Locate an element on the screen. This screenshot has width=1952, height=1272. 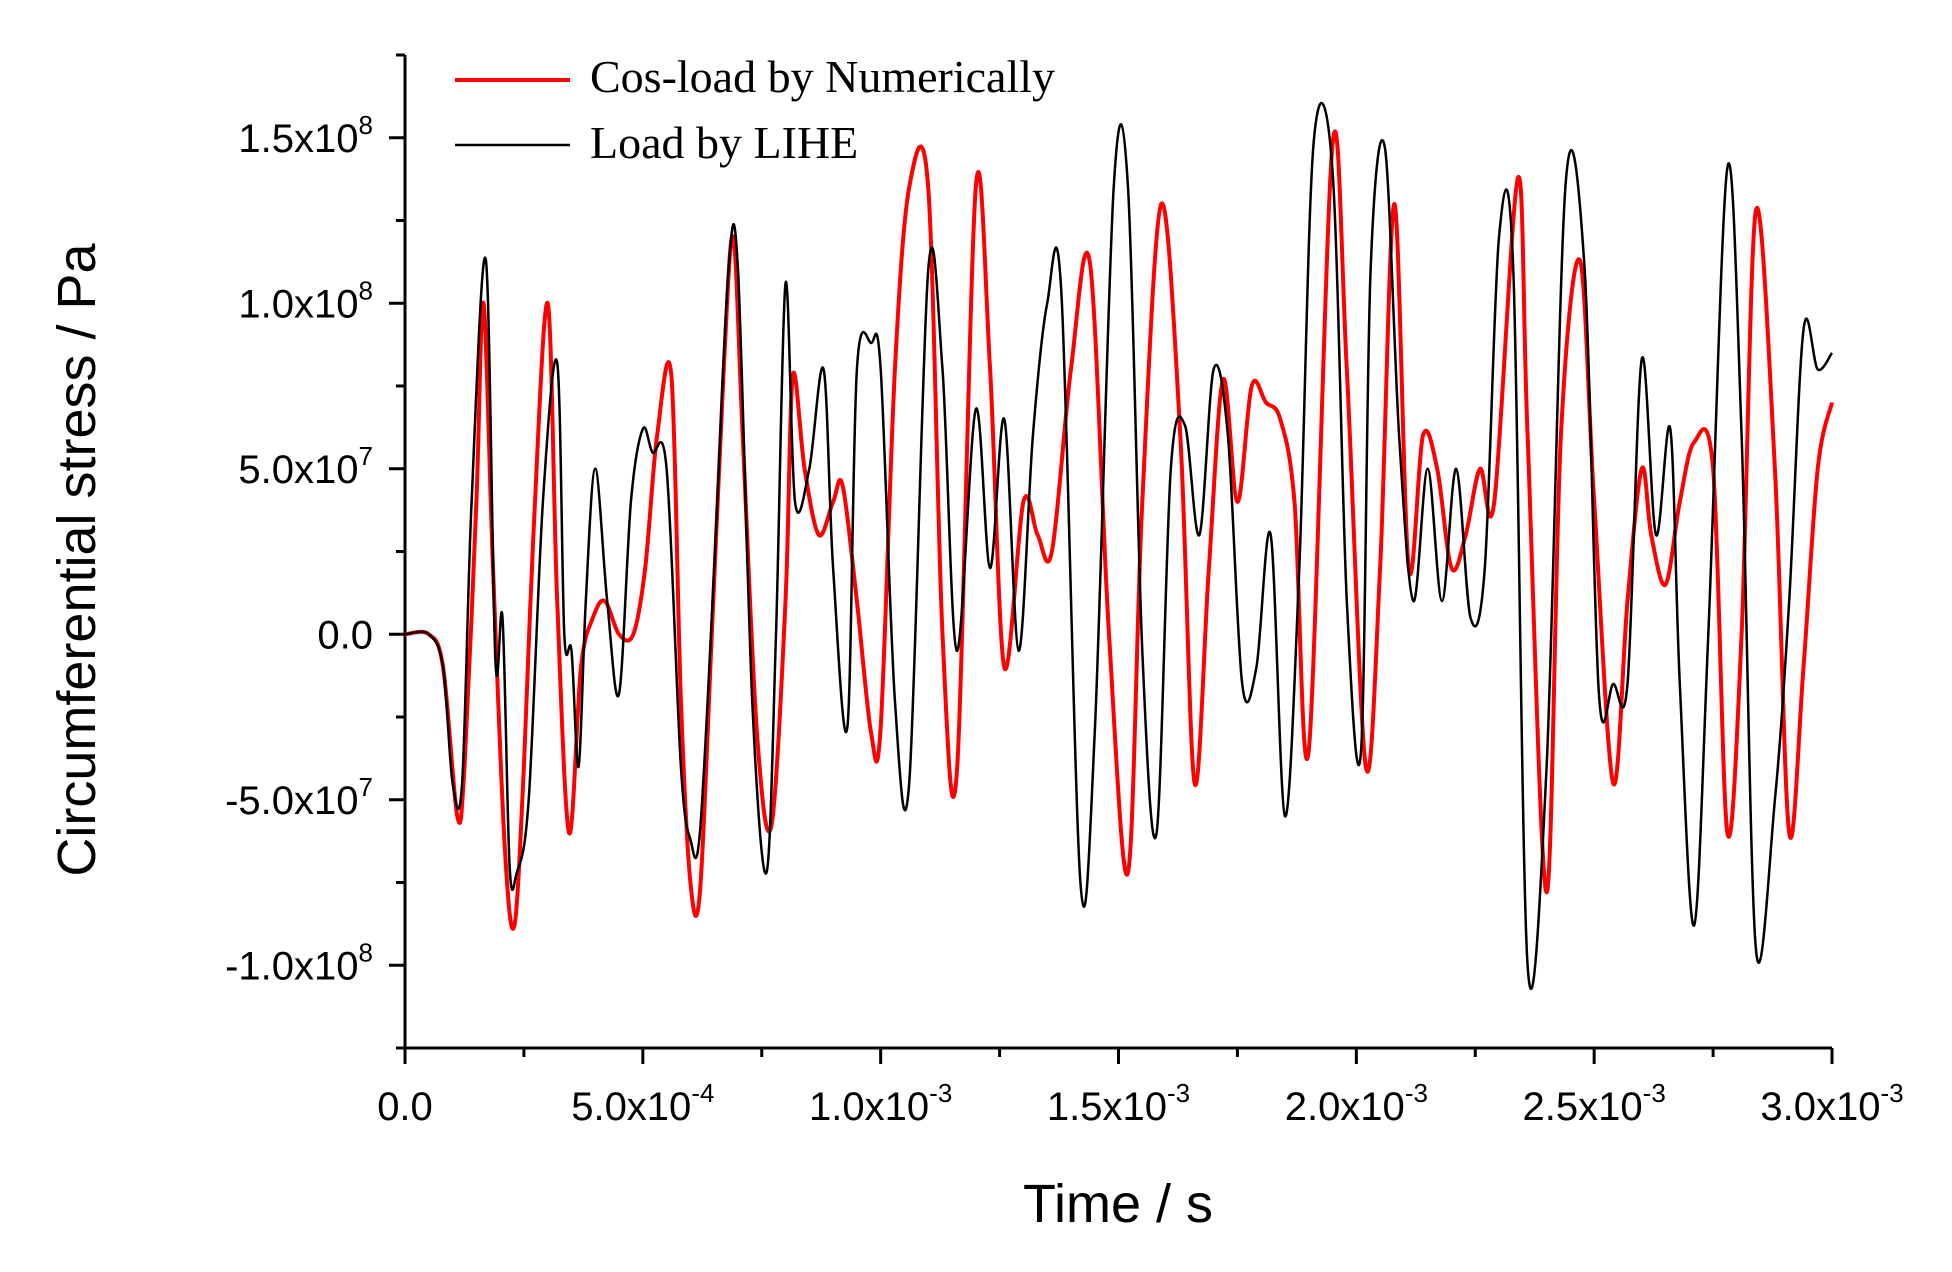
x-tick-label-mantissa: 1.0x10 is located at coordinates (869, 1107).